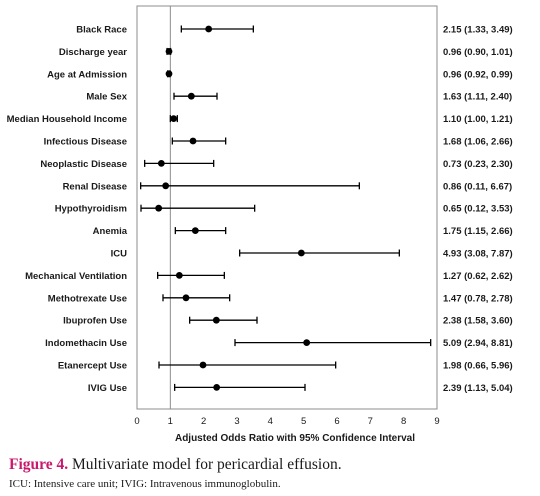 Image resolution: width=540 pixels, height=496 pixels. I want to click on row-label: Anemia, so click(110, 231).